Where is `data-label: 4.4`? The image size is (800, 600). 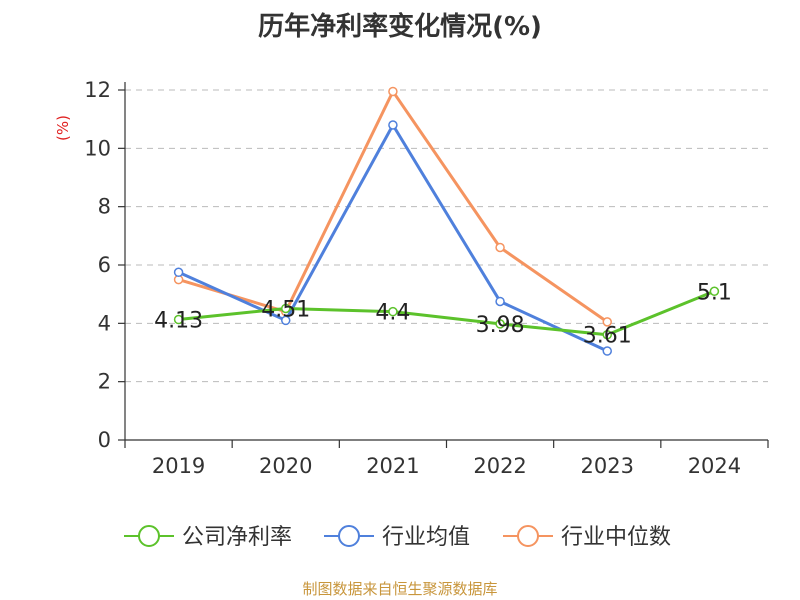 data-label: 4.4 is located at coordinates (392, 313).